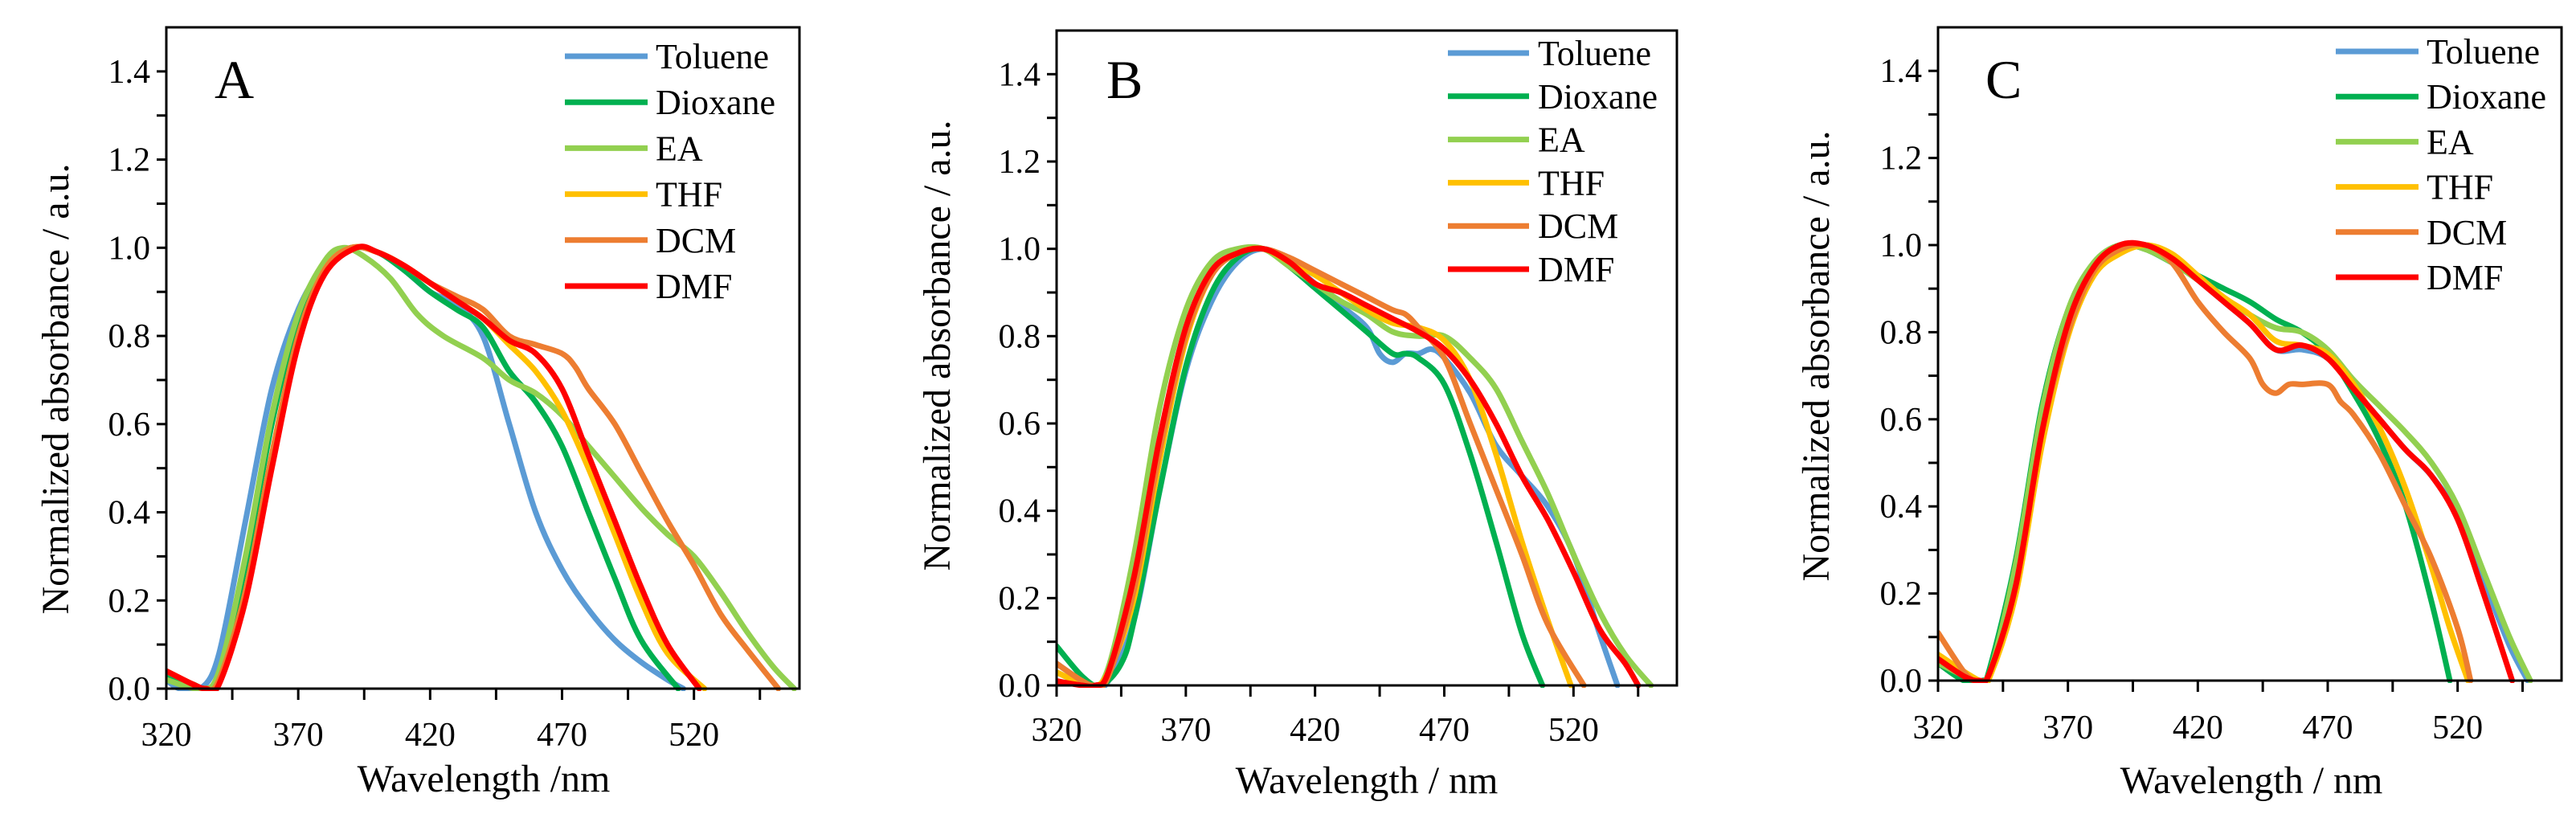  Describe the element at coordinates (484, 779) in the screenshot. I see `x-axis-label: Wavelength /nm` at that location.